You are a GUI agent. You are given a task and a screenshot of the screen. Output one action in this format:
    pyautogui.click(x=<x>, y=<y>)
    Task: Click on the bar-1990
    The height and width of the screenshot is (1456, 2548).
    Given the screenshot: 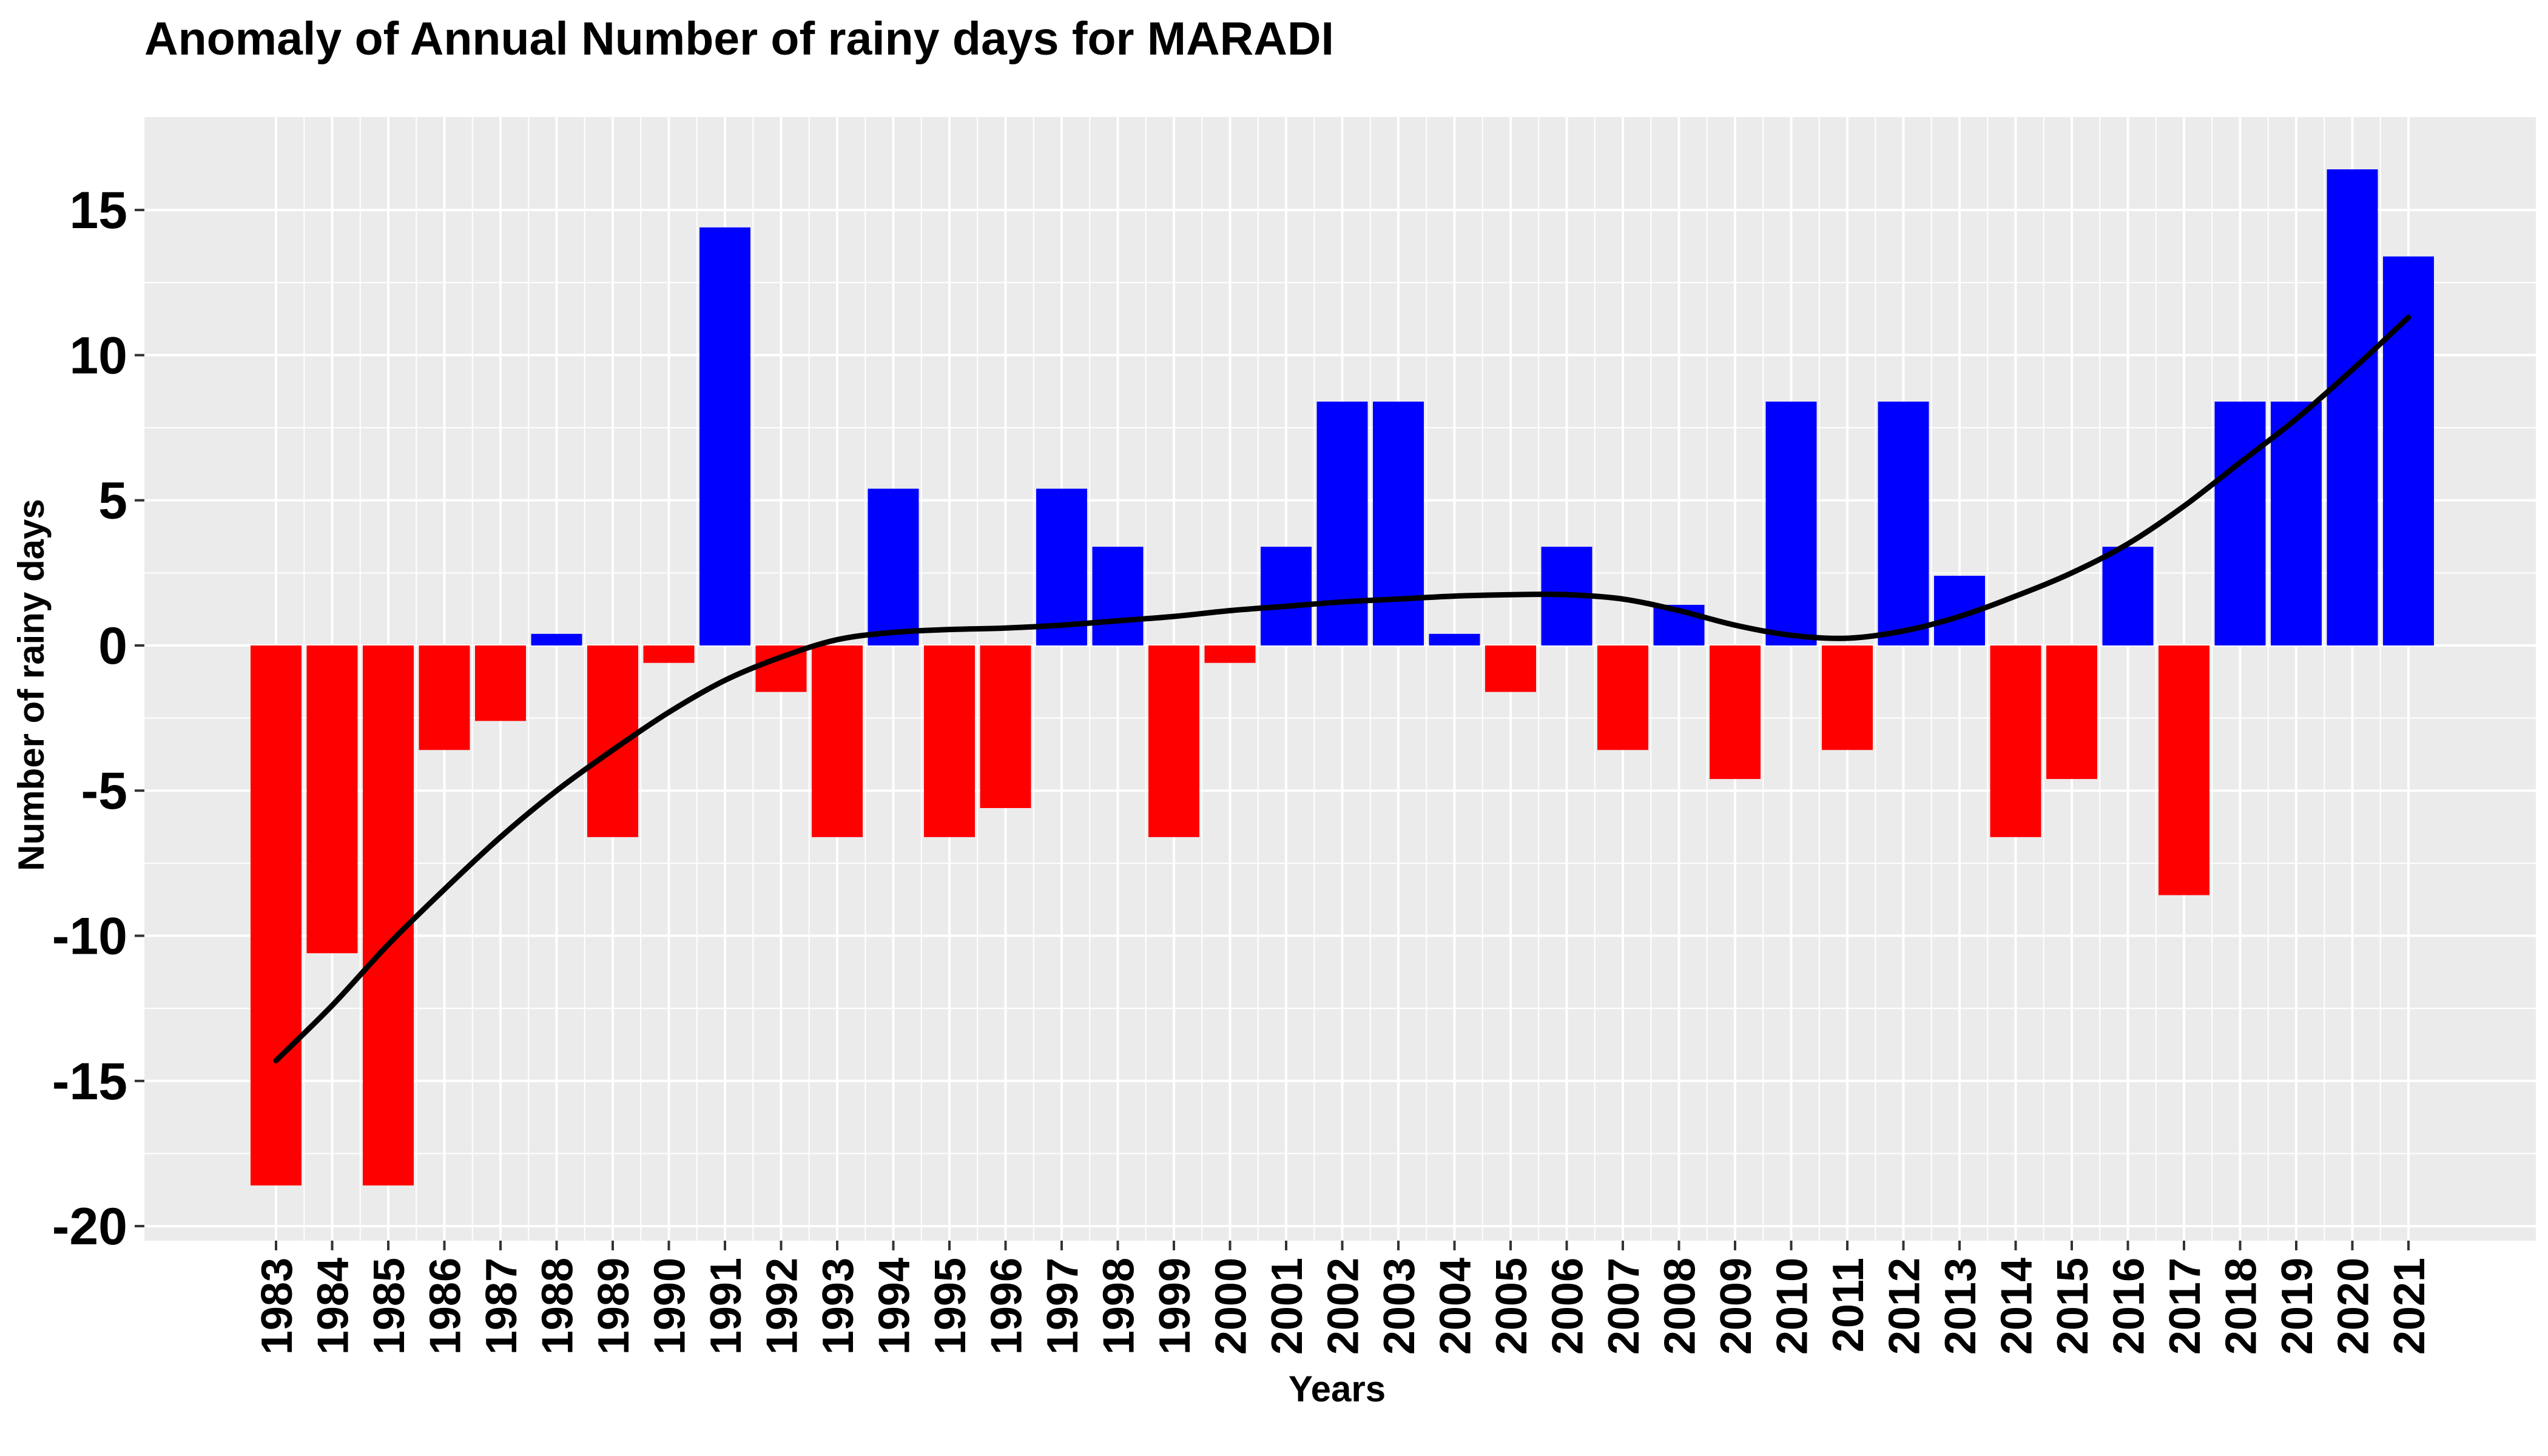 What is the action you would take?
    pyautogui.click(x=669, y=654)
    